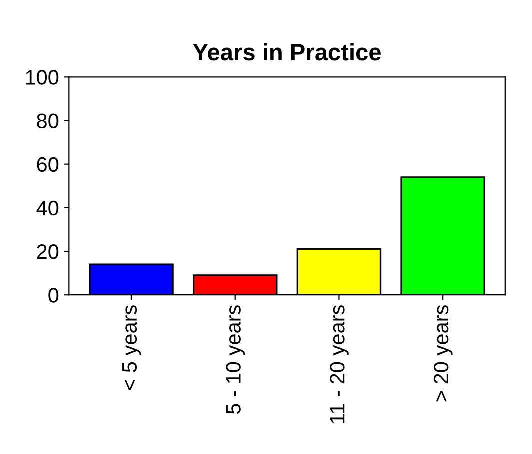 Image resolution: width=532 pixels, height=454 pixels. Describe the element at coordinates (47, 208) in the screenshot. I see `y-tick-label: 40` at that location.